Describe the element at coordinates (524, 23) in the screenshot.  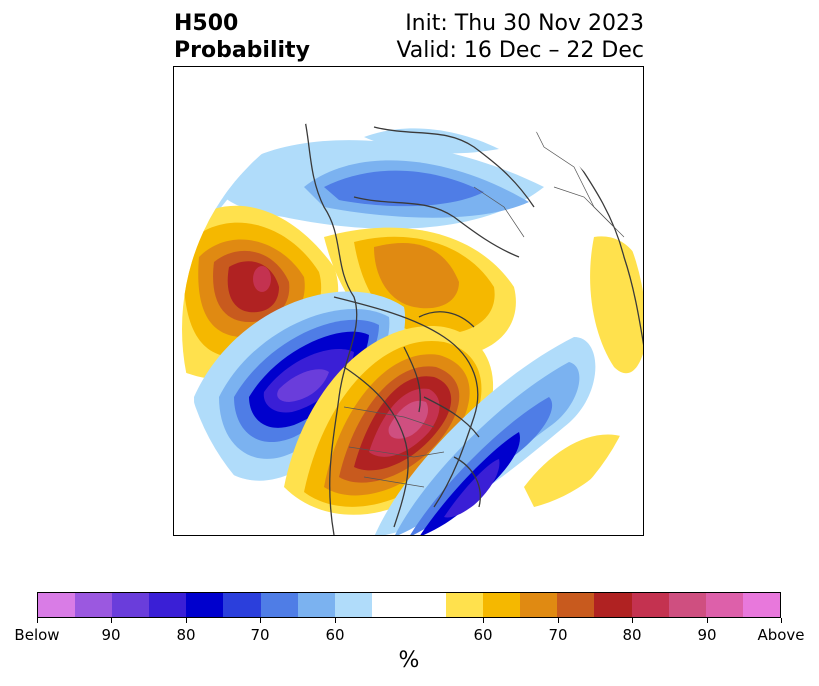
I see `init-date: Init: Thu 30 Nov 2023` at that location.